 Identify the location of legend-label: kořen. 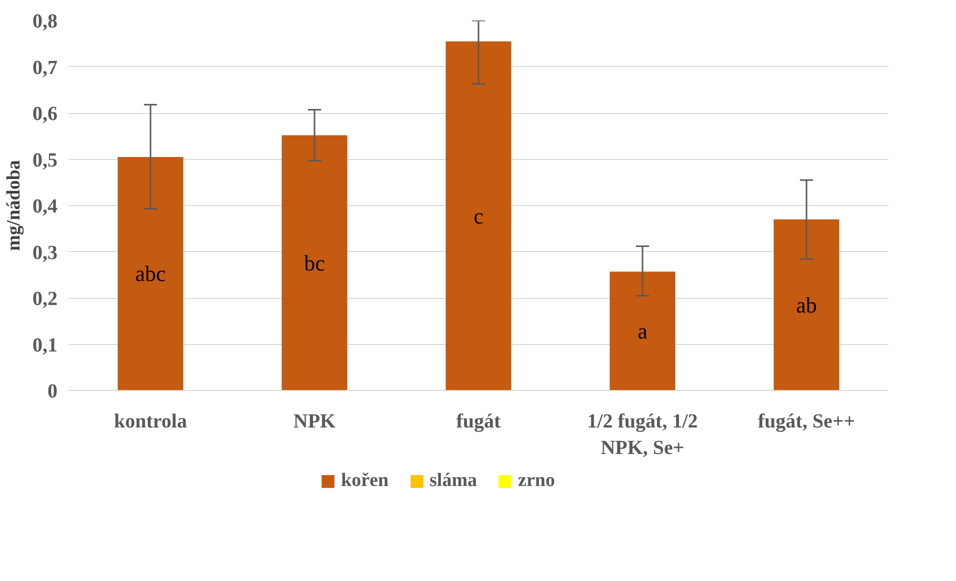
(365, 481).